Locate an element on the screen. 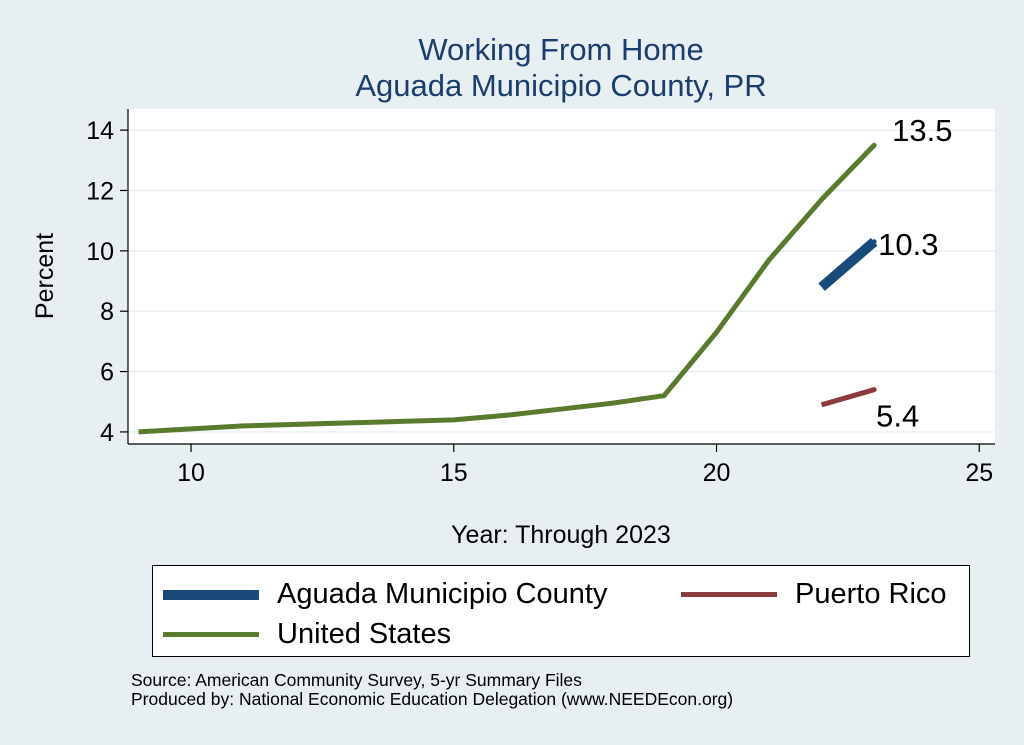 This screenshot has width=1024, height=745. x-axis-label: Year: Through 2023 is located at coordinates (561, 535).